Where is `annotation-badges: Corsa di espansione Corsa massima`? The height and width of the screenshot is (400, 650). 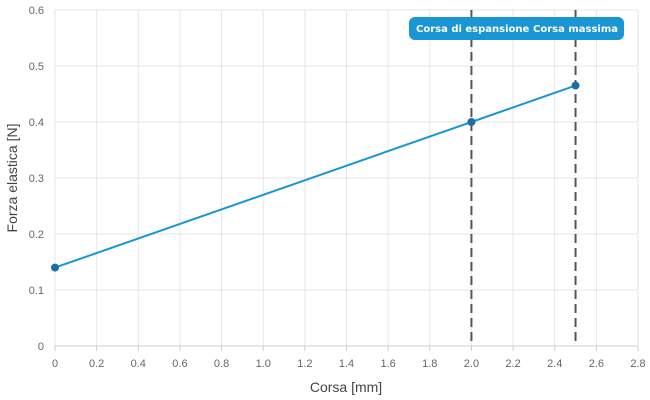
annotation-badges: Corsa di espansione Corsa massima is located at coordinates (516, 28).